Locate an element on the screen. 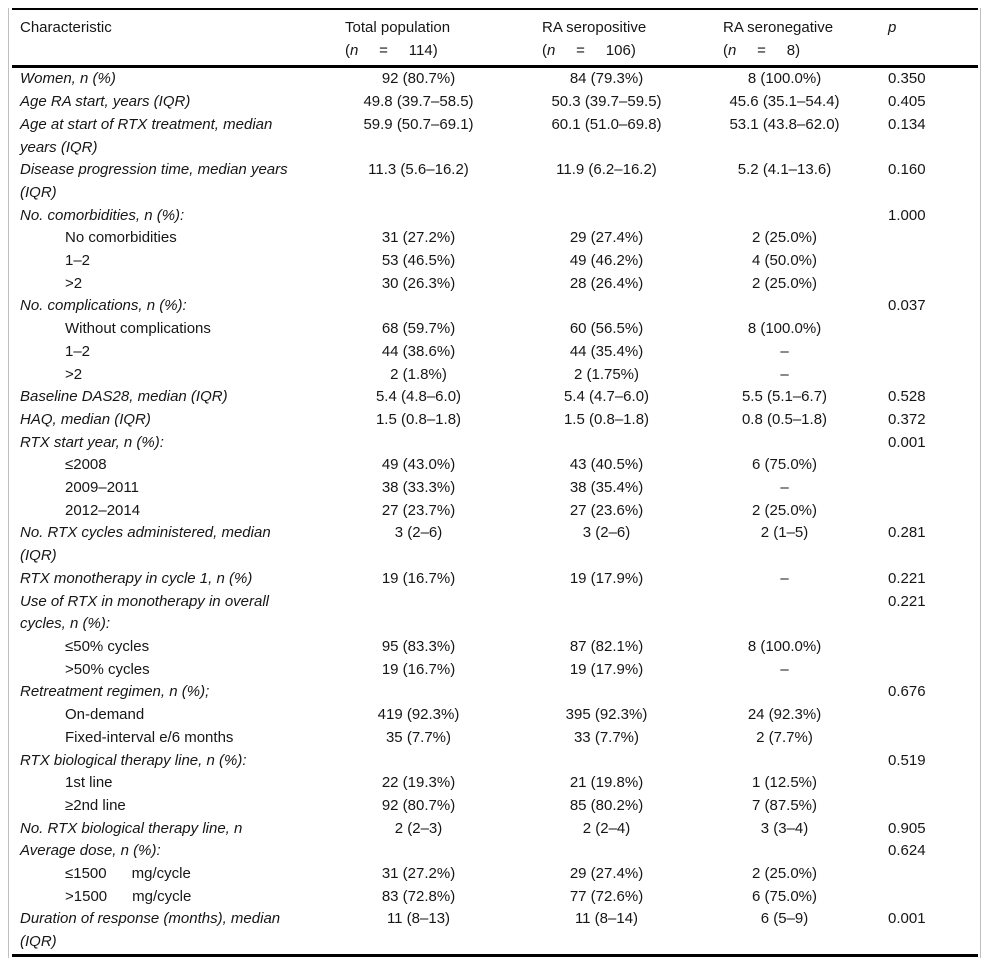  cell-p: 0.528 is located at coordinates (907, 397).